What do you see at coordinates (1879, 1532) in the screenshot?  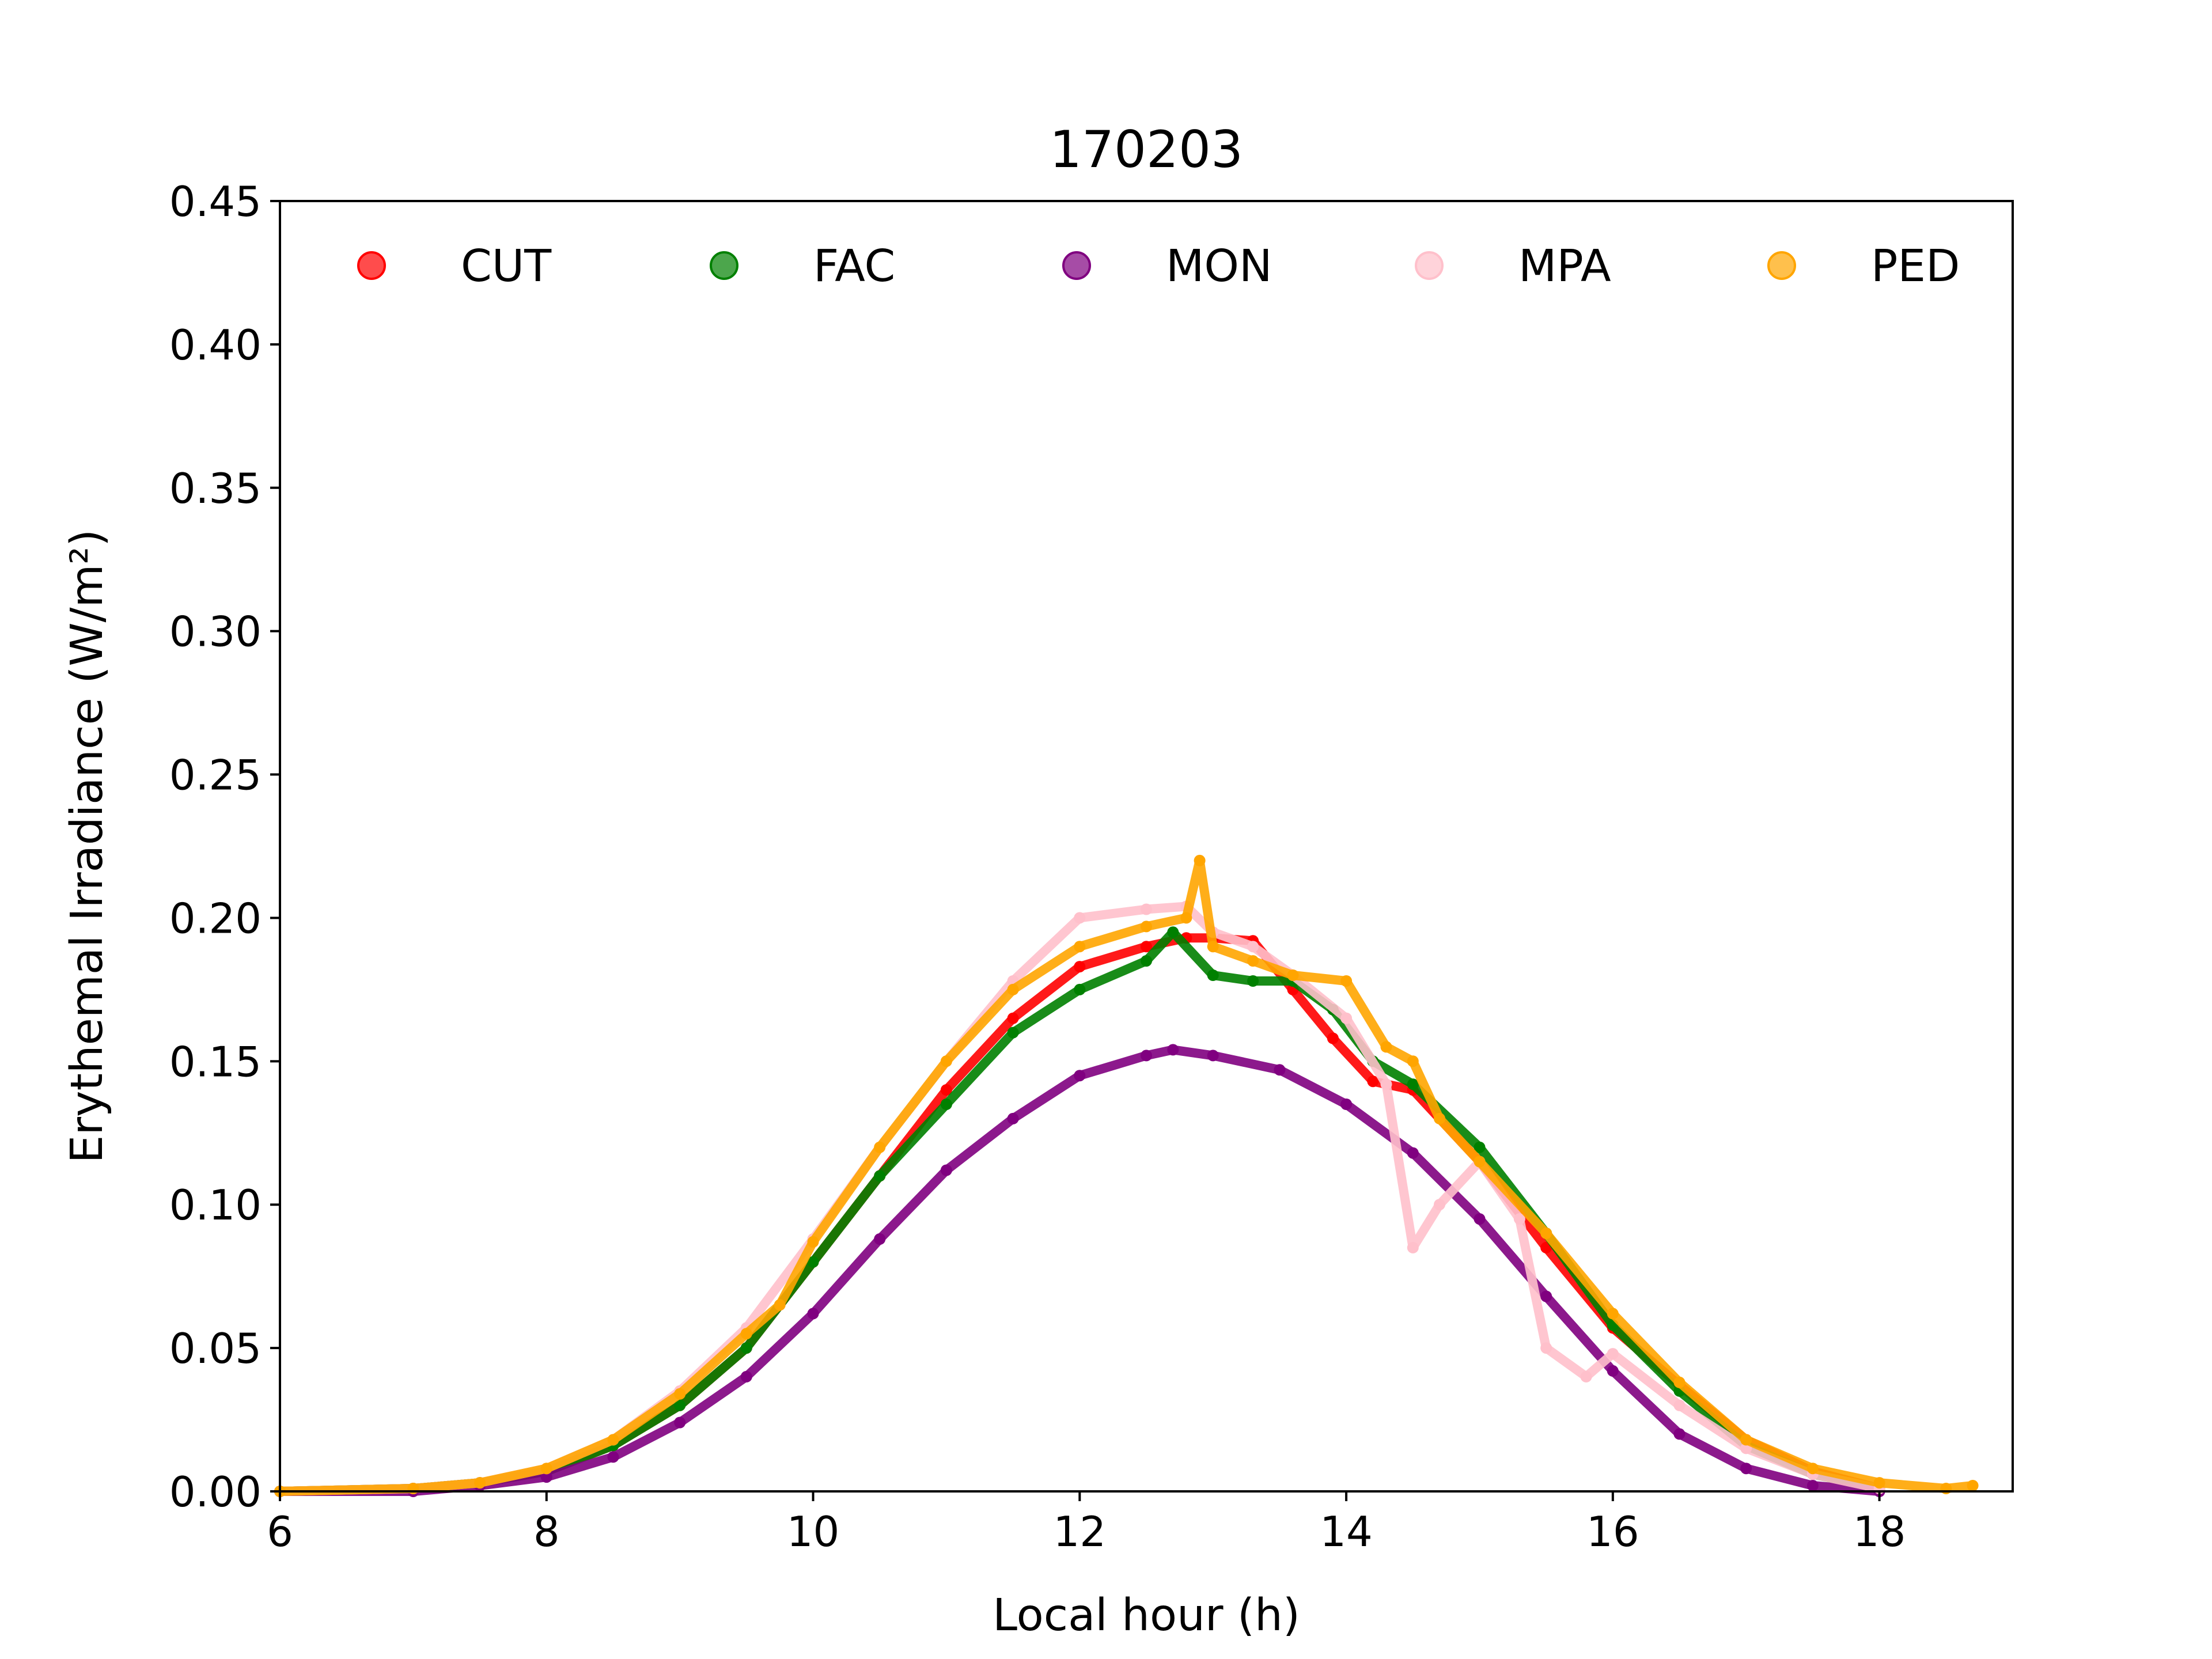 I see `x-tick-label: 18` at bounding box center [1879, 1532].